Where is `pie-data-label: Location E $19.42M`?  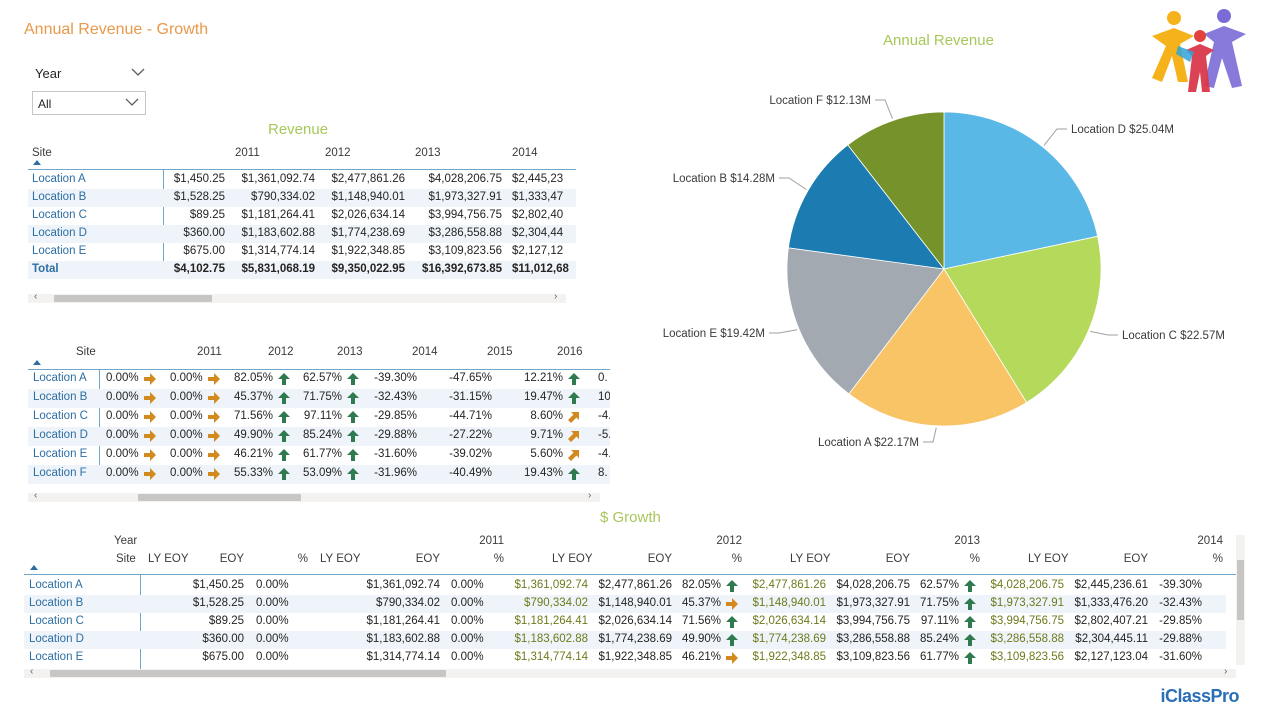
pie-data-label: Location E $19.42M is located at coordinates (714, 334).